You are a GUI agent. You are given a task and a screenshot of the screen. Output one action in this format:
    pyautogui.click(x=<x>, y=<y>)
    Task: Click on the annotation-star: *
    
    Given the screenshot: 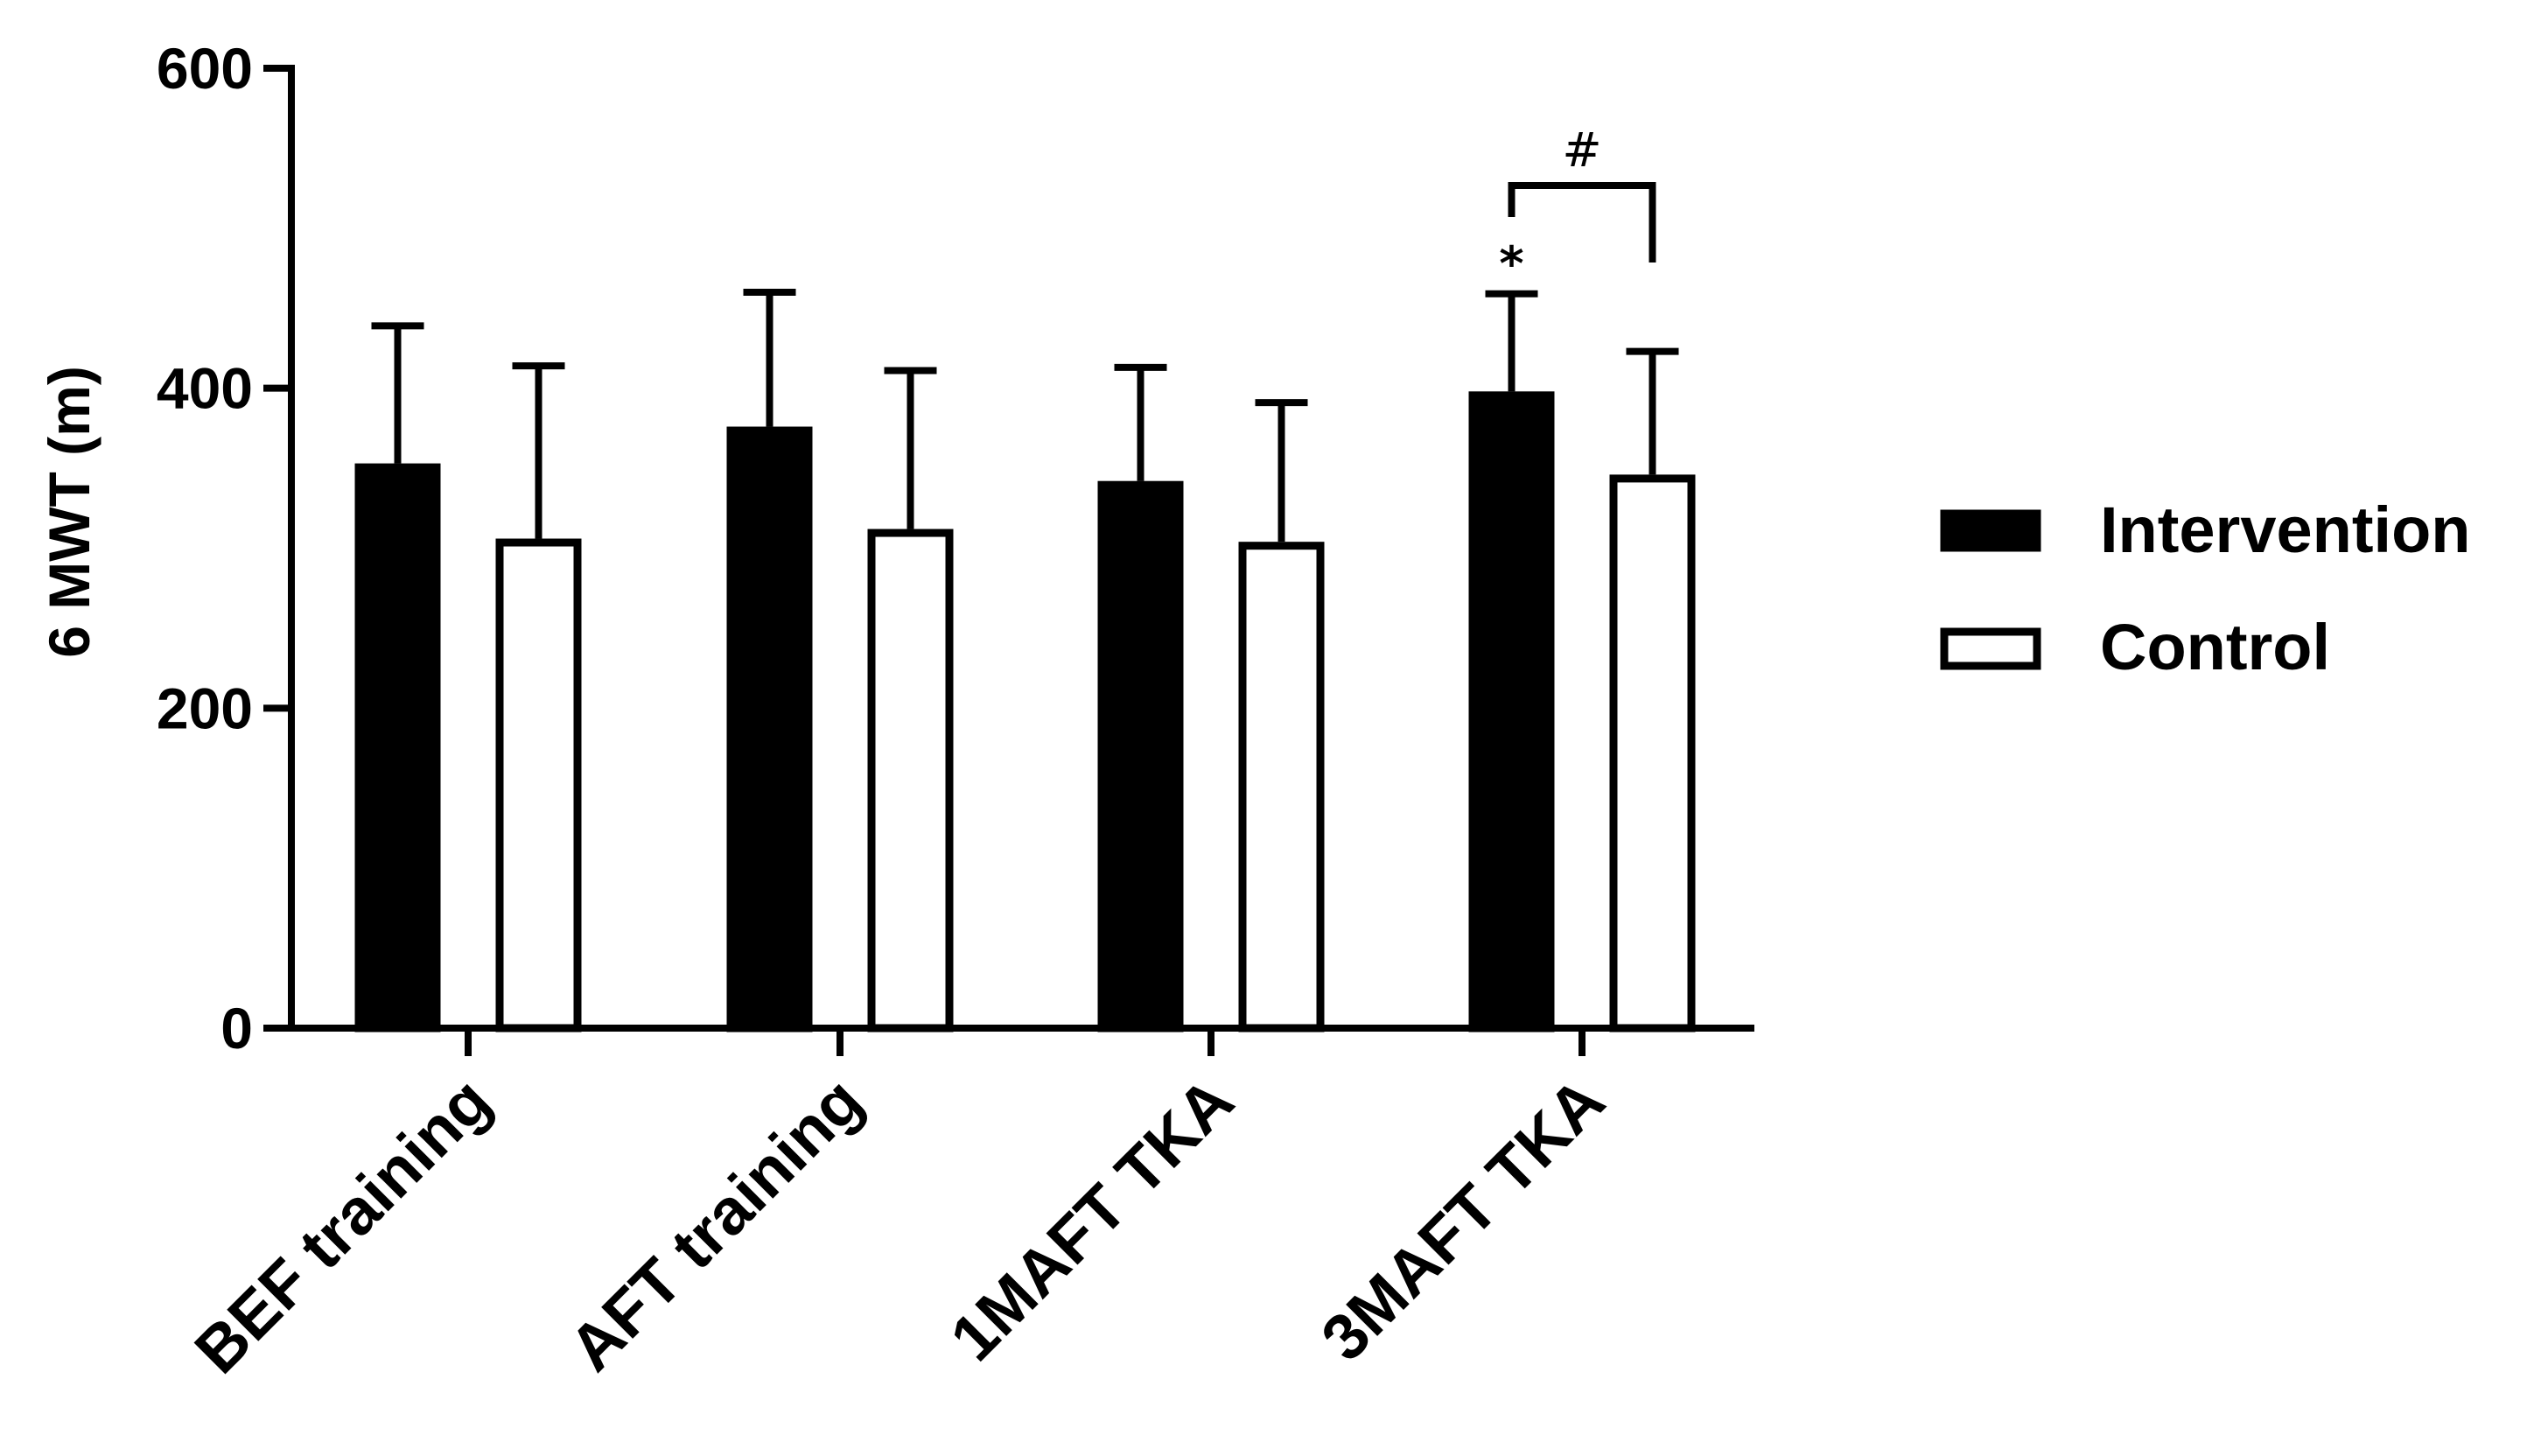 What is the action you would take?
    pyautogui.click(x=1511, y=263)
    